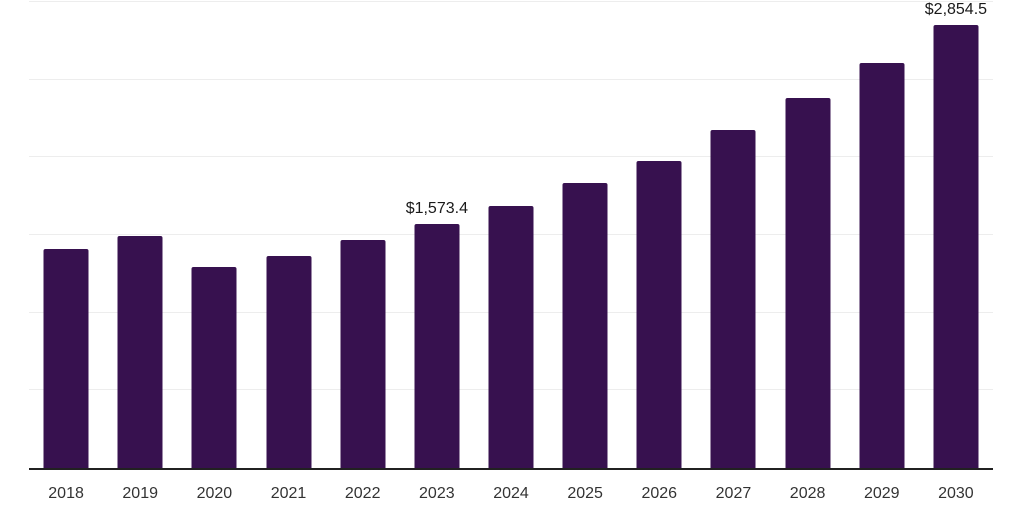 The image size is (1024, 512). I want to click on band-2027, so click(733, 235).